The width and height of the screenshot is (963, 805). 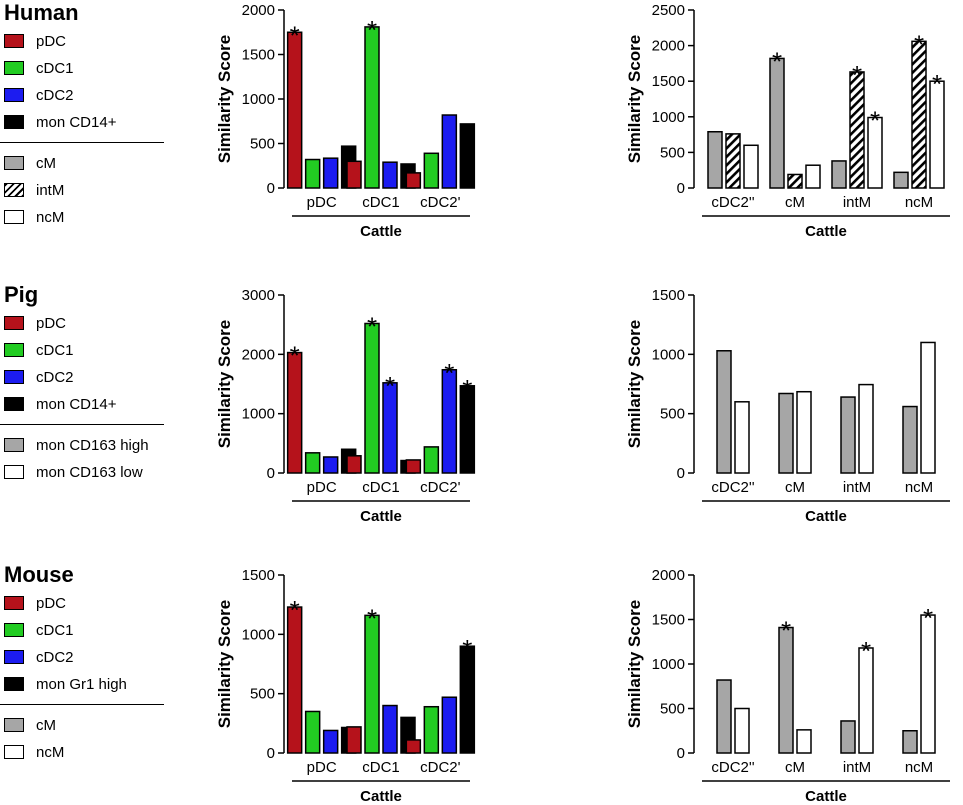 I want to click on x-tick-label: cDC2', so click(x=440, y=487).